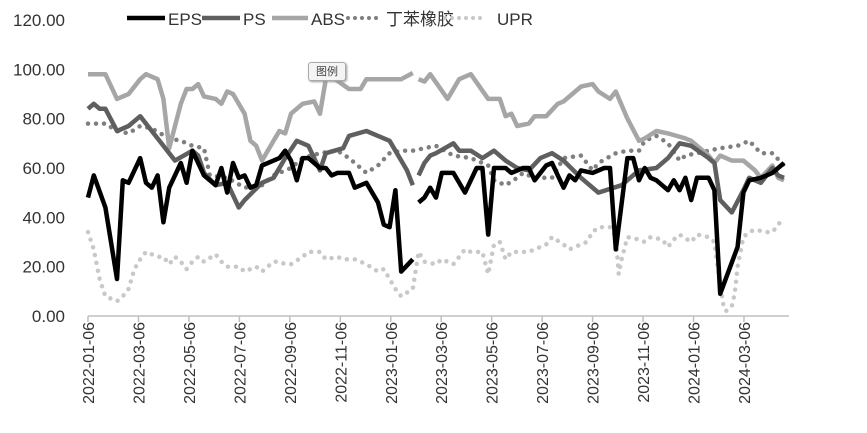 This screenshot has width=867, height=433. I want to click on x-tick-label: 2023-07-06, so click(543, 363).